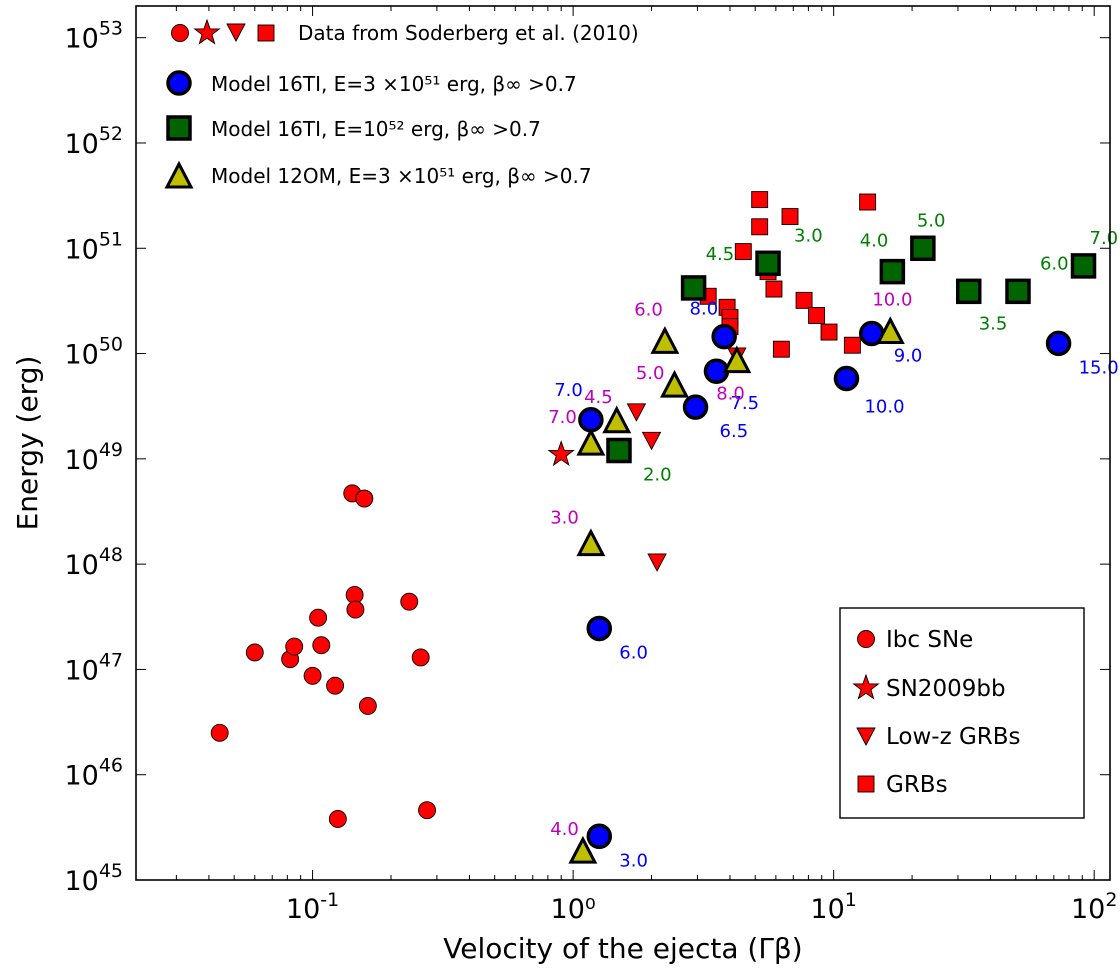 Image resolution: width=1120 pixels, height=968 pixels. Describe the element at coordinates (312, 907) in the screenshot. I see `x-tick-label: 10⁻¹` at that location.